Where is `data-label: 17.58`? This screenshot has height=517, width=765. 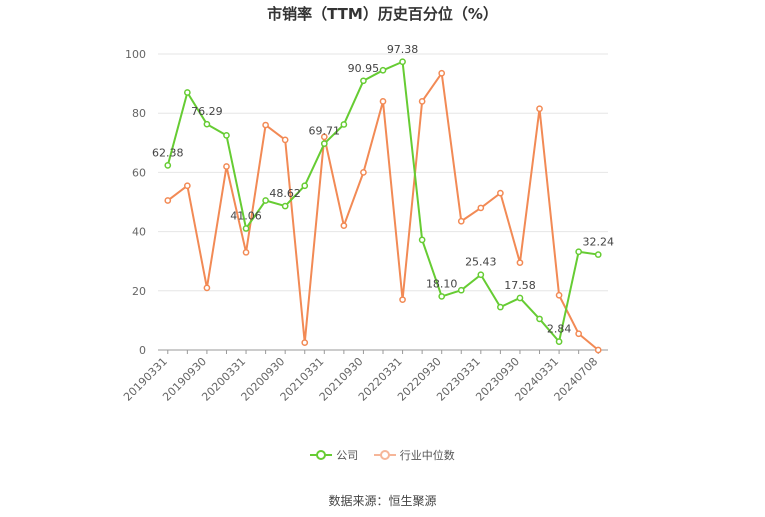 data-label: 17.58 is located at coordinates (520, 285).